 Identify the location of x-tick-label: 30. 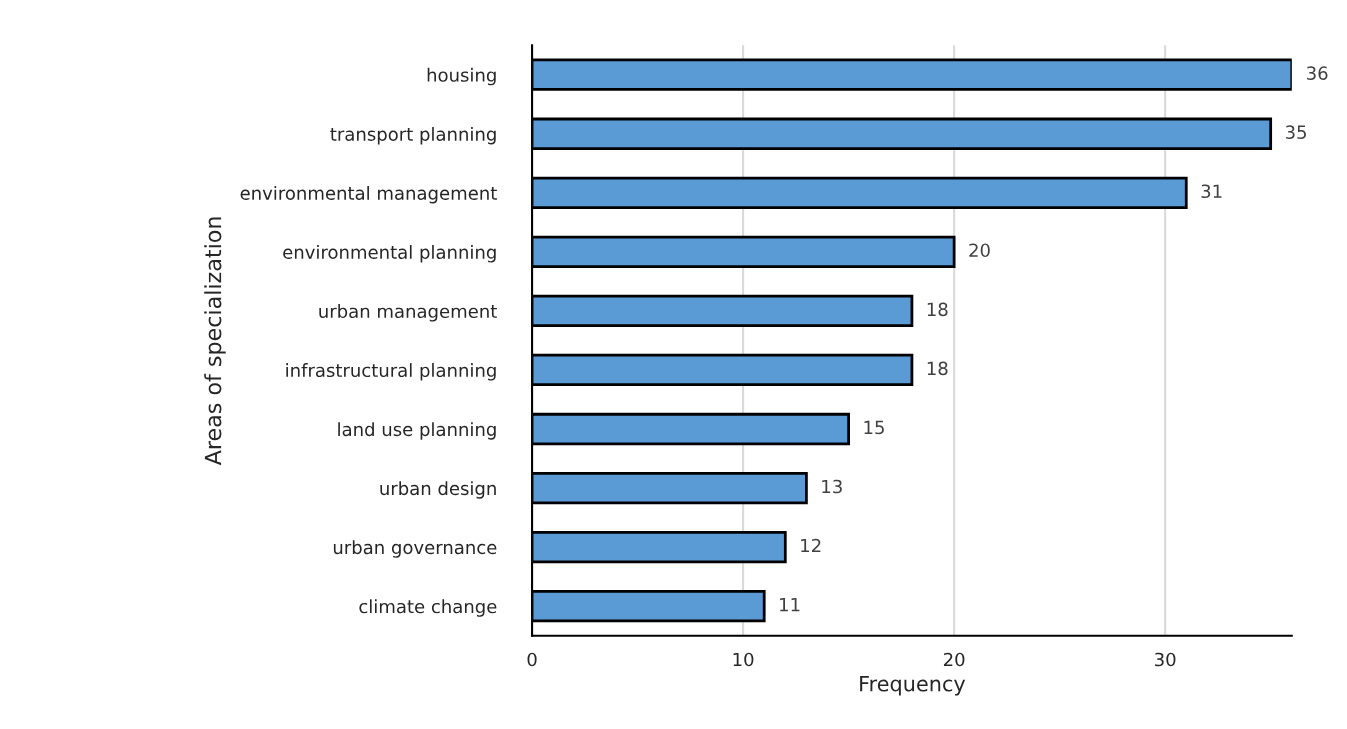
(1165, 659).